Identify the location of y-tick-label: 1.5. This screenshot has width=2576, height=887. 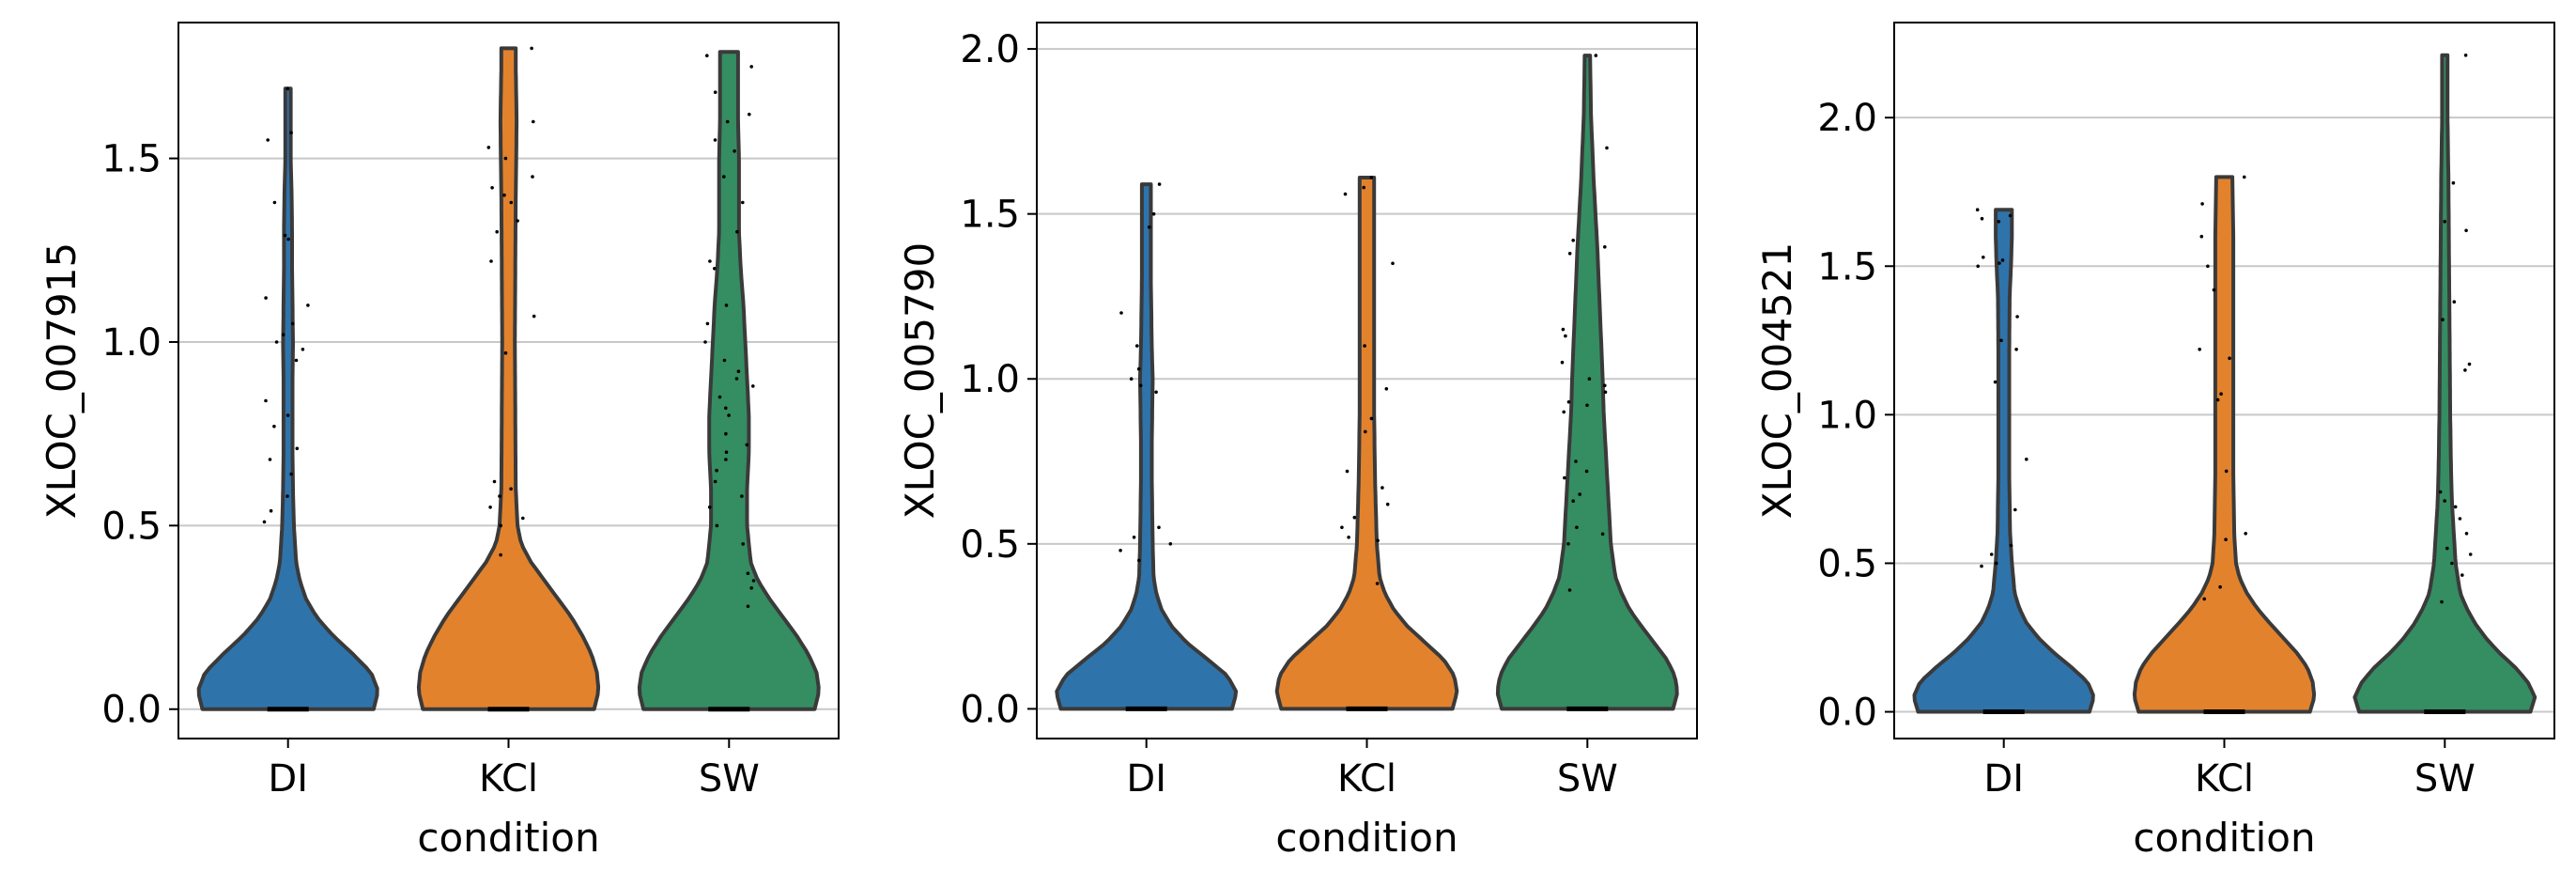
(131, 159).